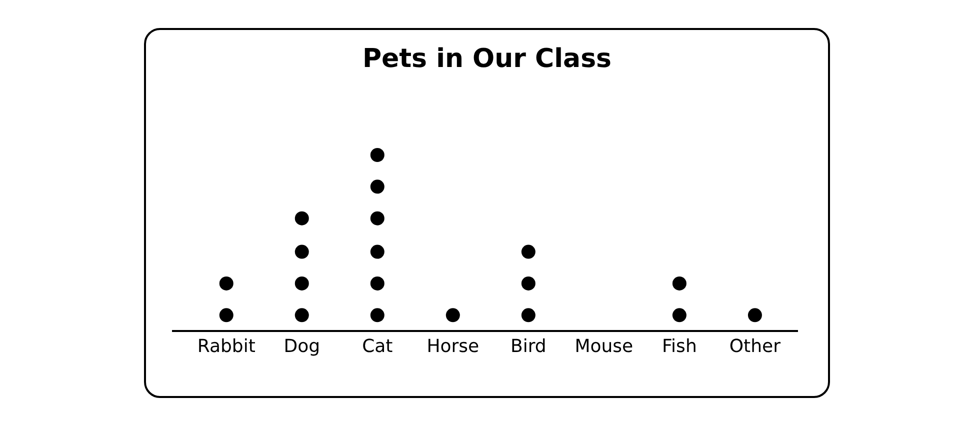 The image size is (975, 433). What do you see at coordinates (487, 59) in the screenshot?
I see `chart-title: Pets in Our Class` at bounding box center [487, 59].